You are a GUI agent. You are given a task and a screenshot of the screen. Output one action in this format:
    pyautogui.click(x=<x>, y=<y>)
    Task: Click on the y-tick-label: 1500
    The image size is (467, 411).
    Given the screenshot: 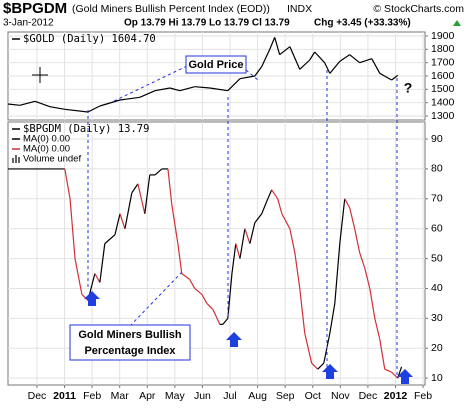 What is the action you would take?
    pyautogui.click(x=443, y=89)
    